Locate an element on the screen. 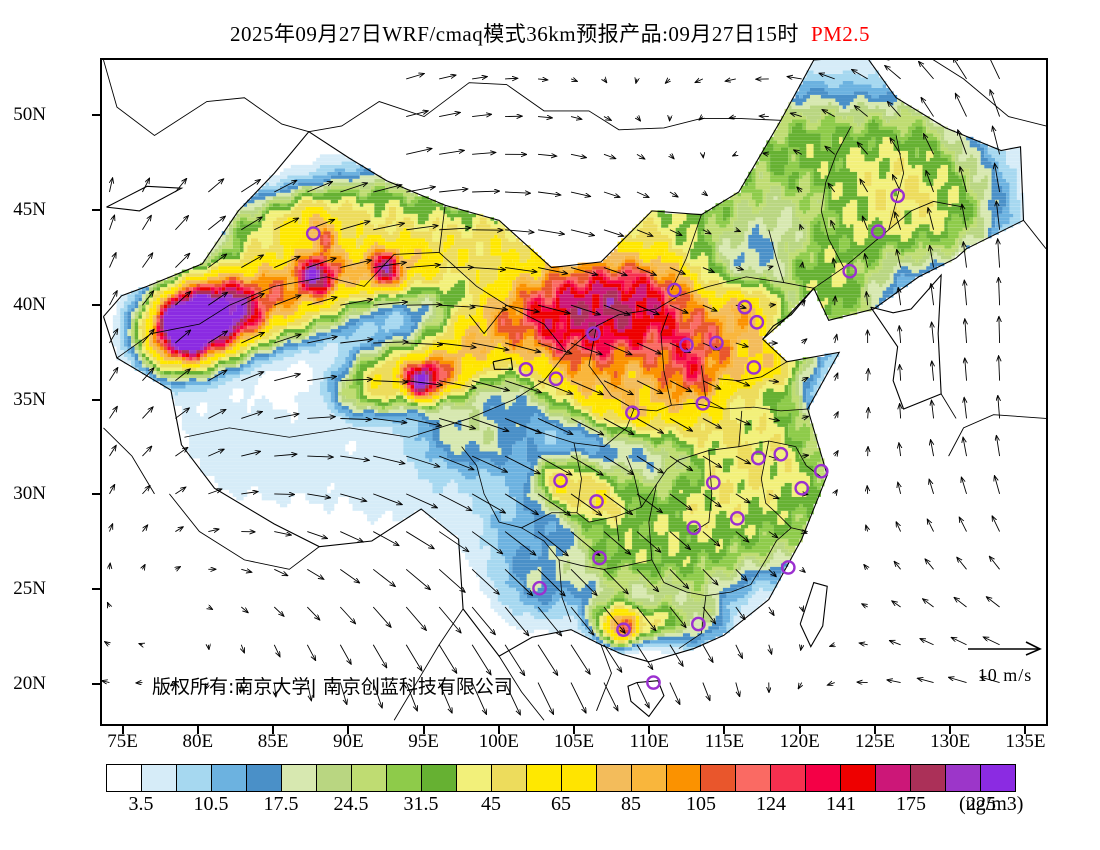 The image size is (1100, 850). copyright-notice: 版权所有:南京大学| 南京创蓝科技有限公司 is located at coordinates (332, 687).